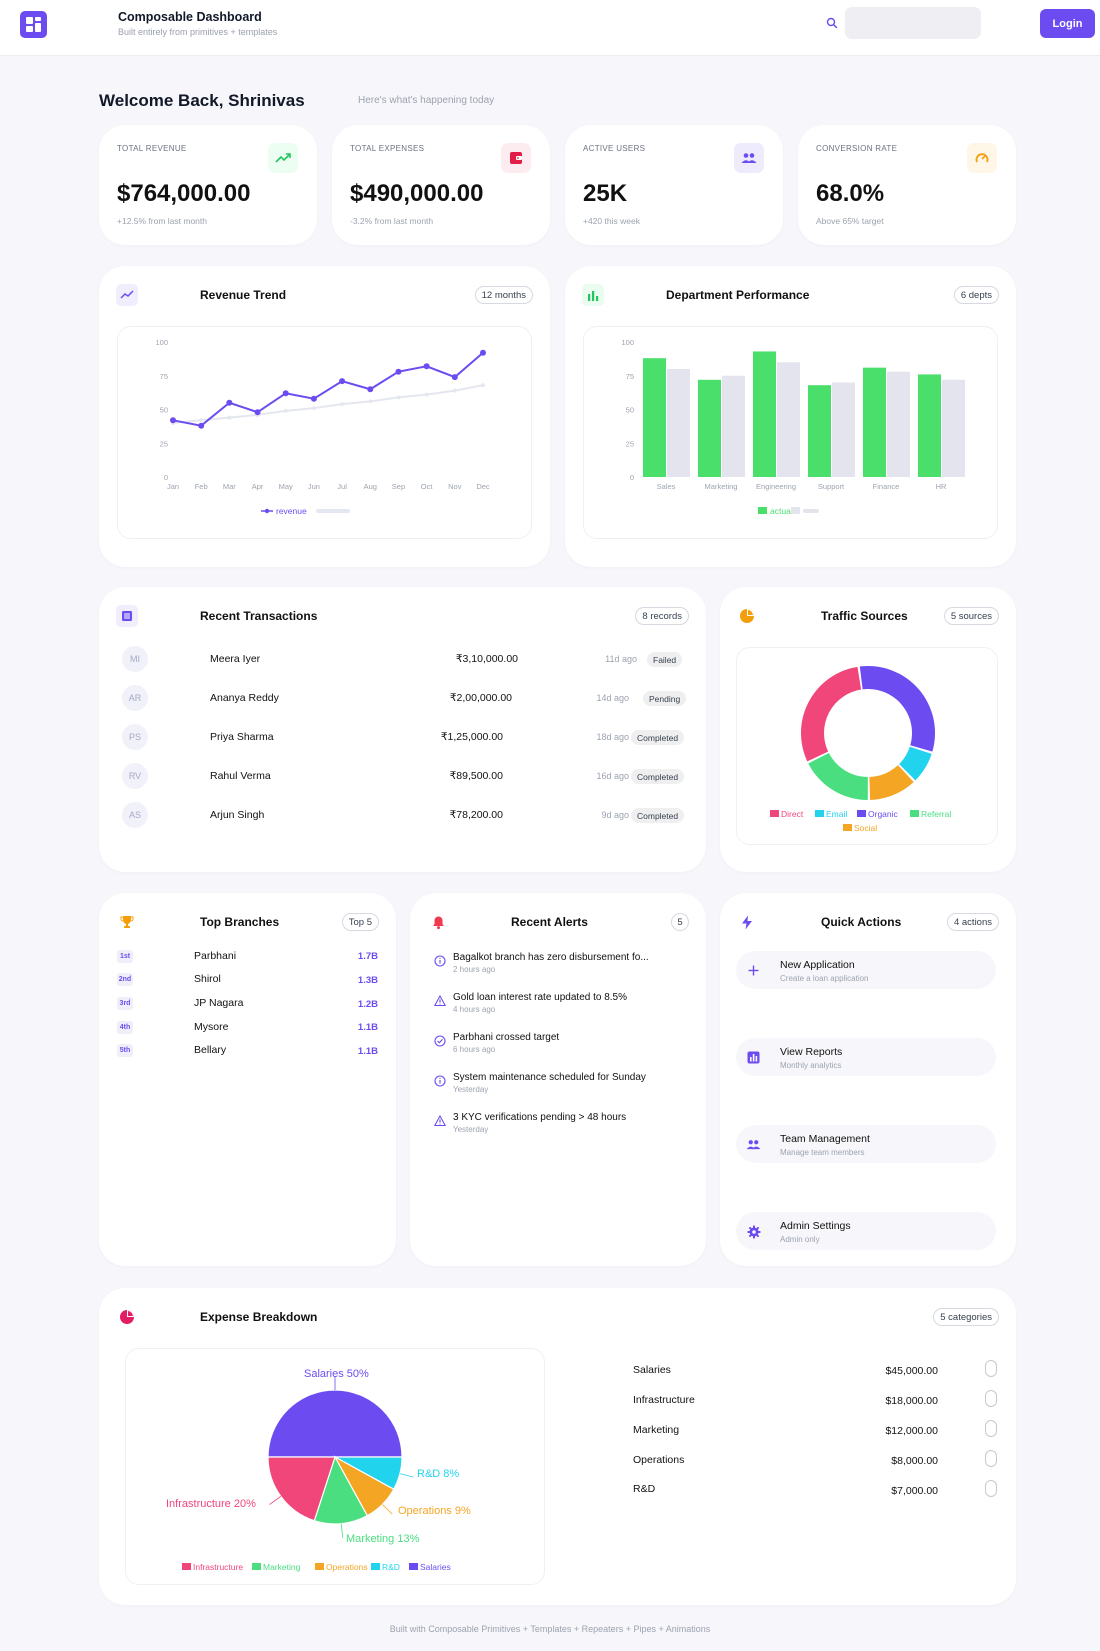 The image size is (1100, 1651). What do you see at coordinates (907, 185) in the screenshot?
I see `kpi-card-conversion-rate: CONVERSION RATE 68.0% Above 65% target` at bounding box center [907, 185].